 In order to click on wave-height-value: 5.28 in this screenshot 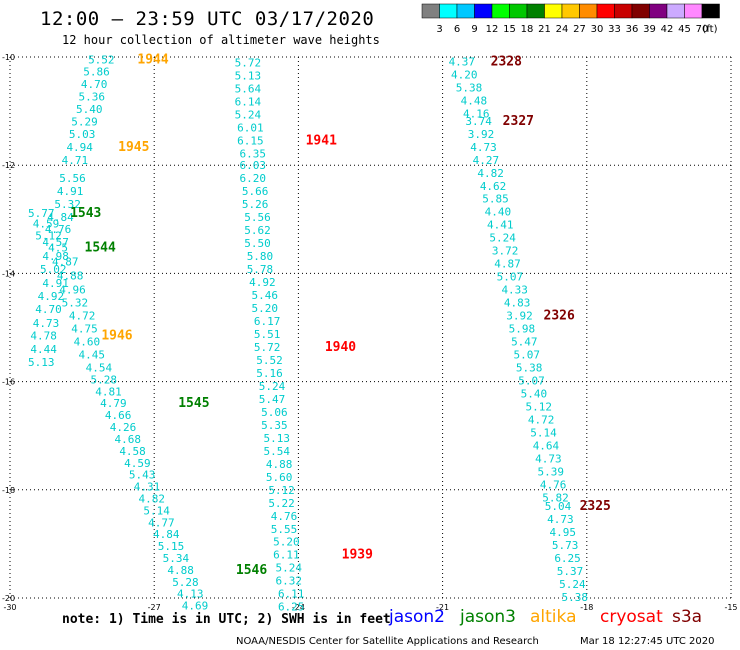, I will do `click(103, 379)`.